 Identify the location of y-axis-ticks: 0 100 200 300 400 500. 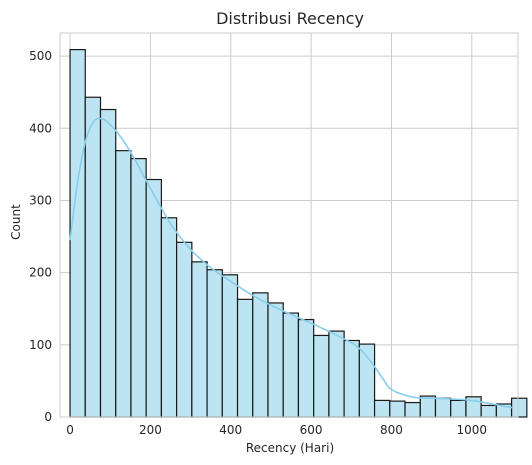
(40, 236).